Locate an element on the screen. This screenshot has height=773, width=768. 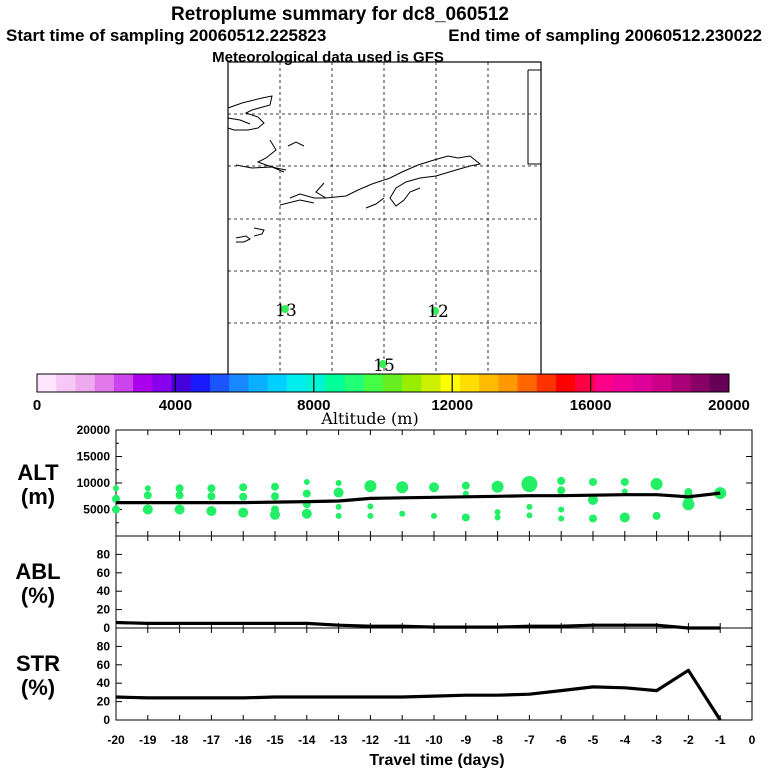
map-marker-13-label: 13 is located at coordinates (286, 311).